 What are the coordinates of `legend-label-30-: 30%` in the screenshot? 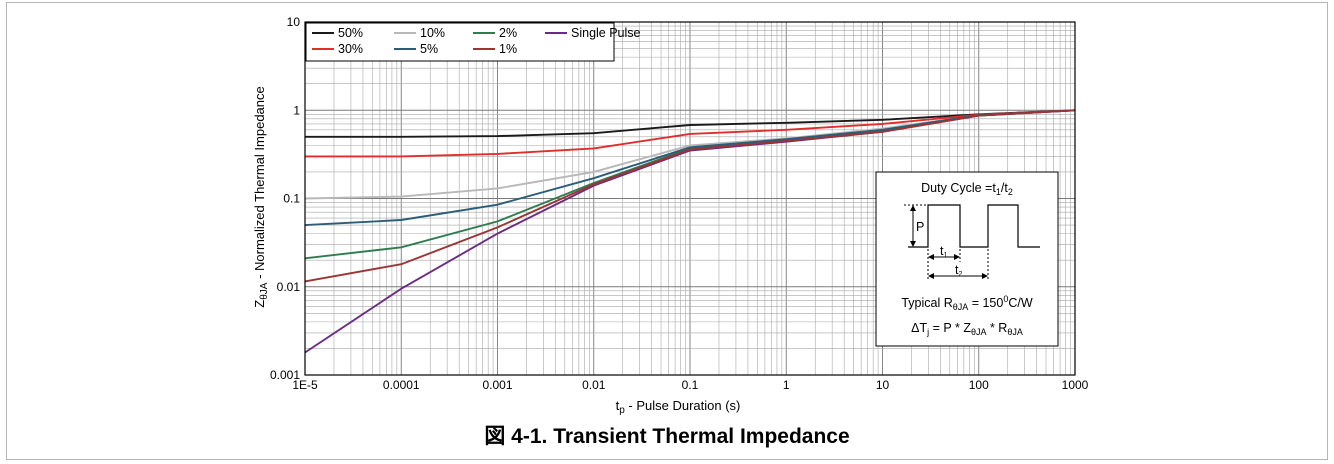 It's located at (350, 49).